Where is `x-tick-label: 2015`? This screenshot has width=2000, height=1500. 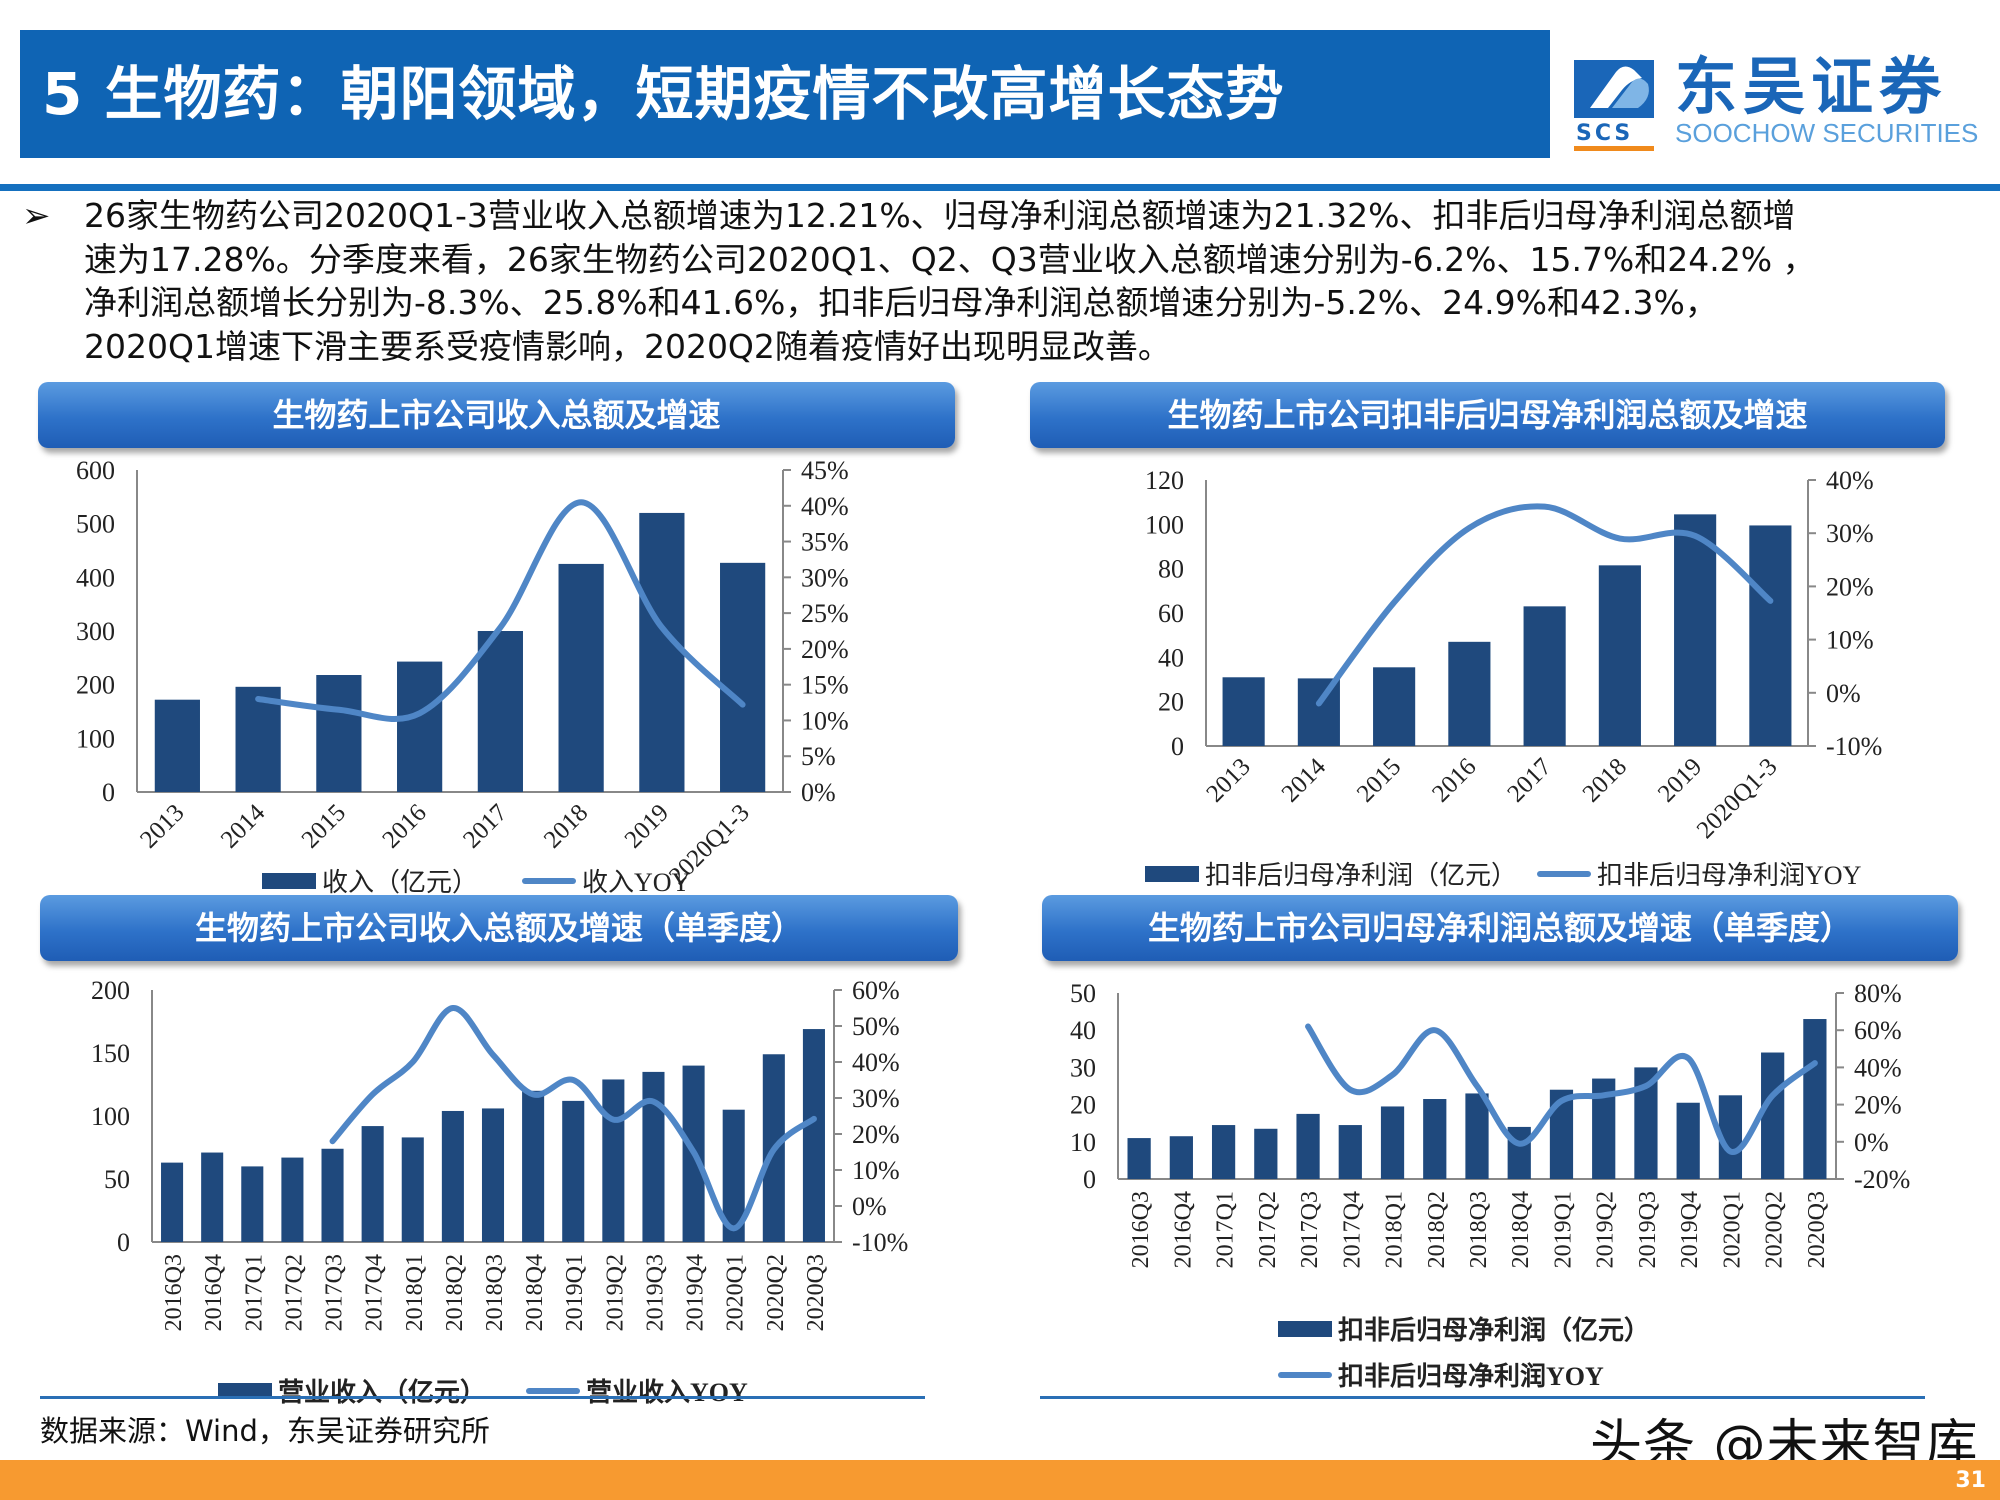
x-tick-label: 2015 is located at coordinates (1379, 780).